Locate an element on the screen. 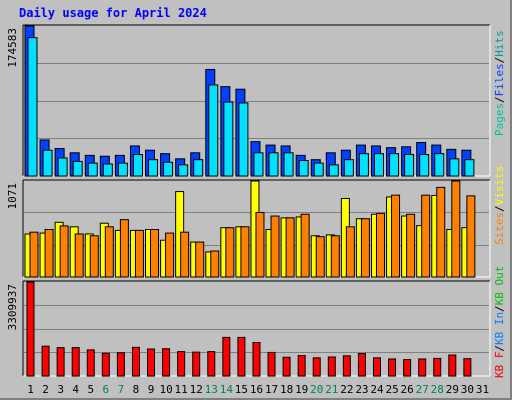 Image resolution: width=512 pixels, height=400 pixels. x-tick-label: 1 is located at coordinates (30, 389).